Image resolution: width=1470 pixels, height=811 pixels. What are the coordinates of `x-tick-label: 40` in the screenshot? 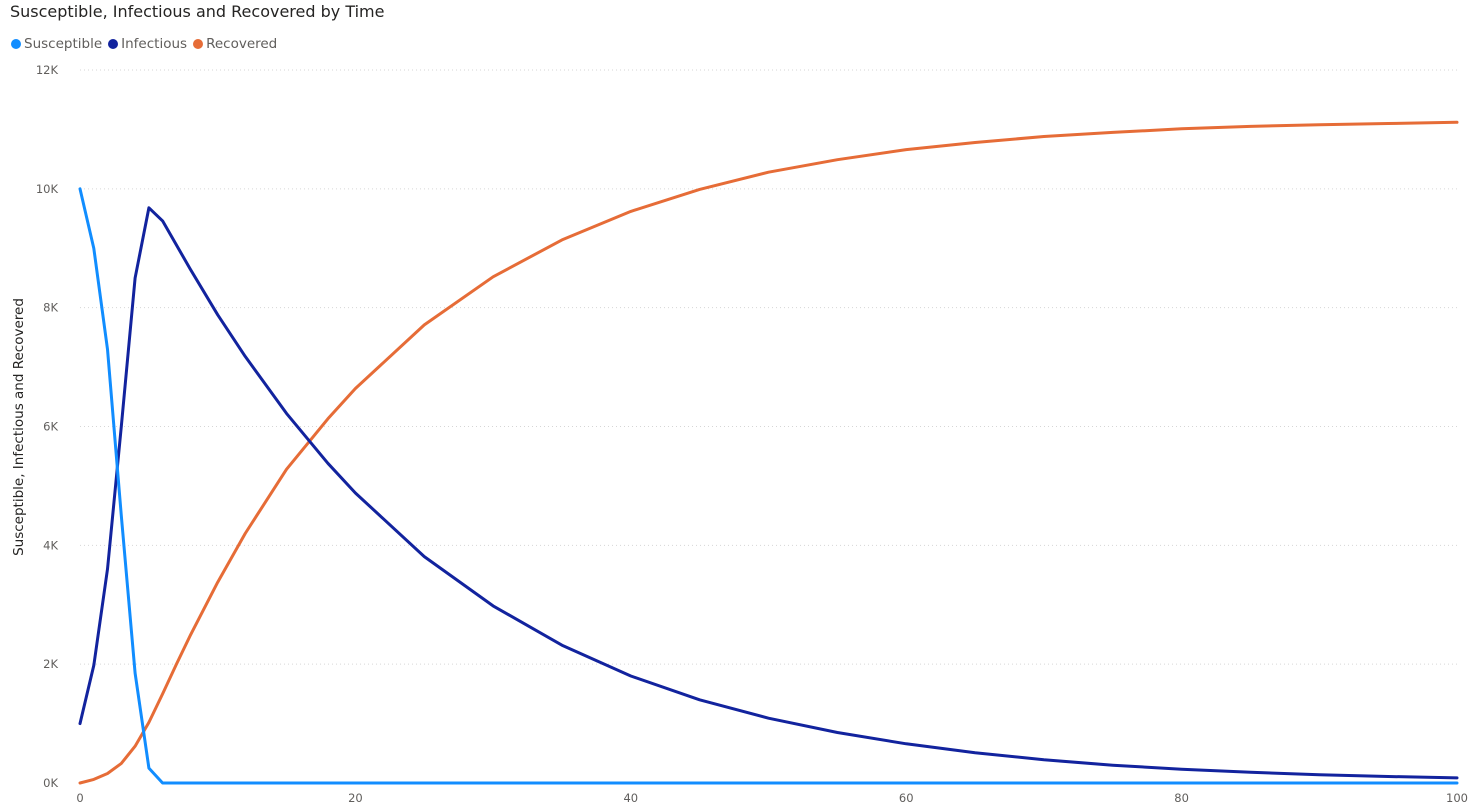 It's located at (630, 798).